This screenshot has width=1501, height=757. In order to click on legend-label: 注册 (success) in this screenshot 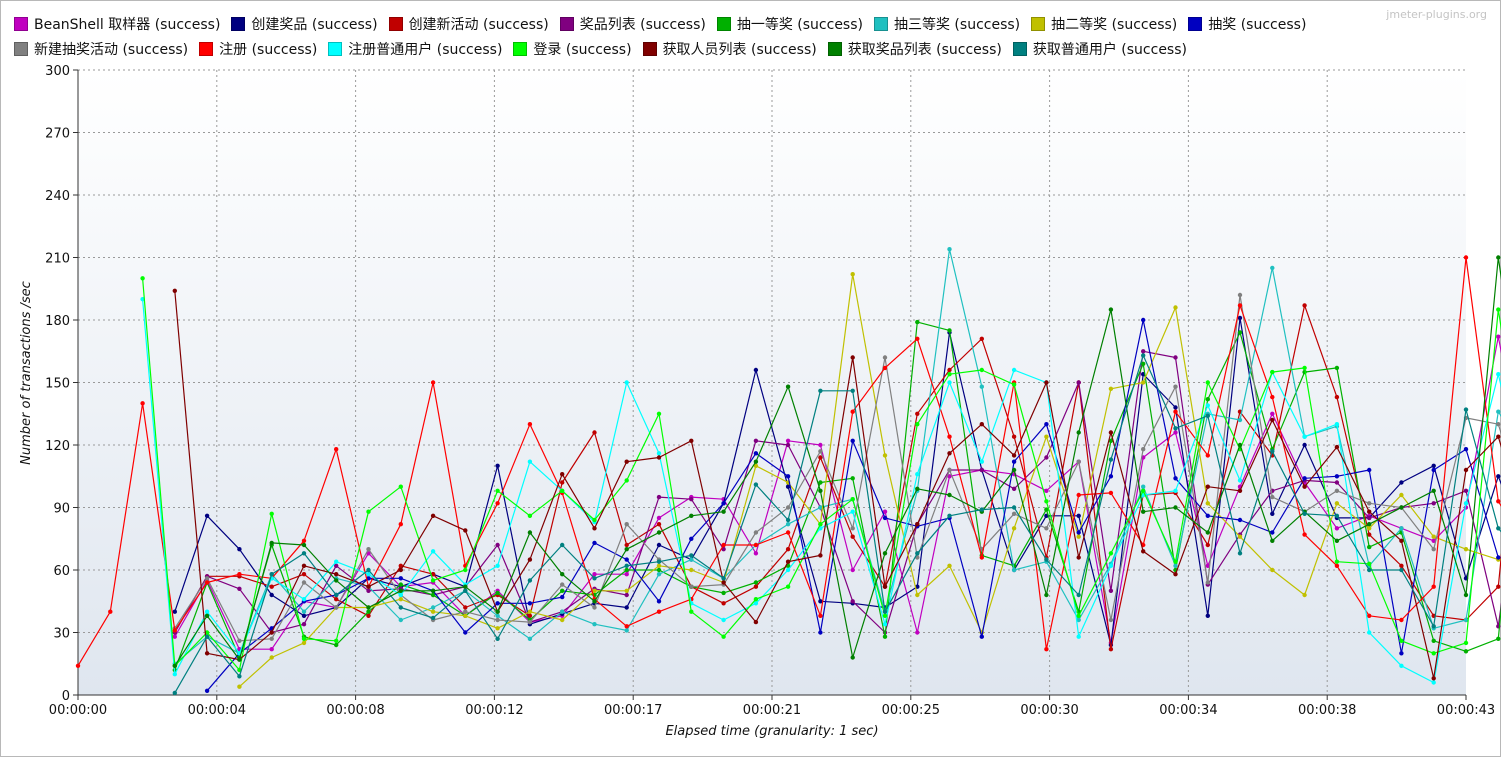, I will do `click(268, 49)`.